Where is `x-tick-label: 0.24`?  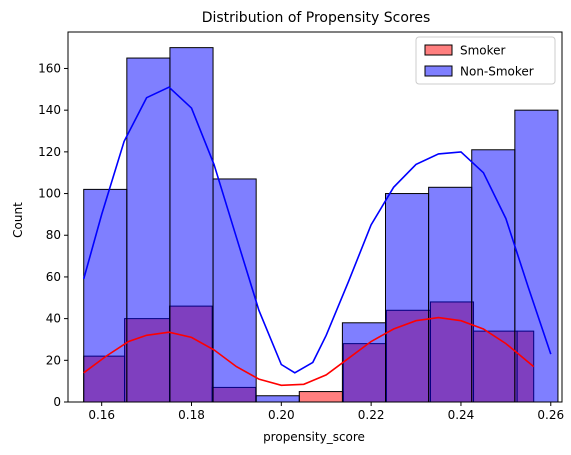
x-tick-label: 0.24 is located at coordinates (461, 415).